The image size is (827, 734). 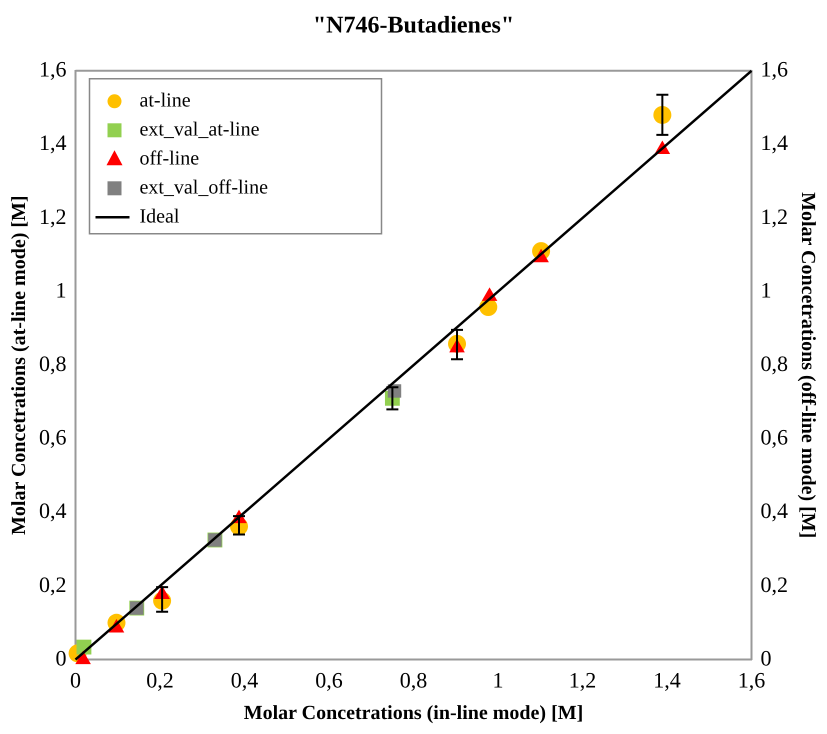 I want to click on legend-label: off-line, so click(x=170, y=159).